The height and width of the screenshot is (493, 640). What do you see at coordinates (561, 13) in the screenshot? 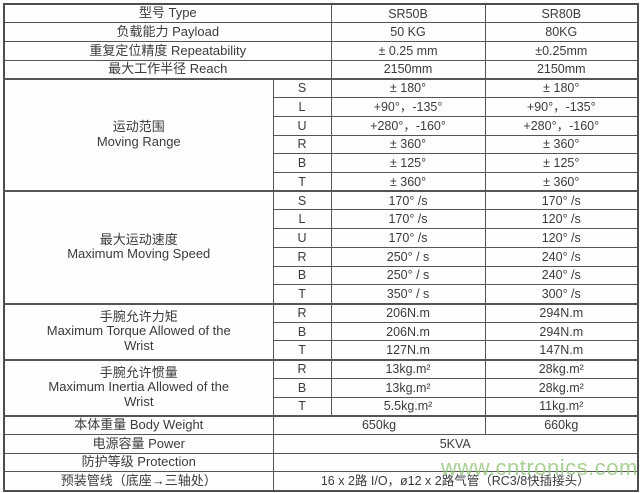
I see `value-type-sr80: SR80B` at bounding box center [561, 13].